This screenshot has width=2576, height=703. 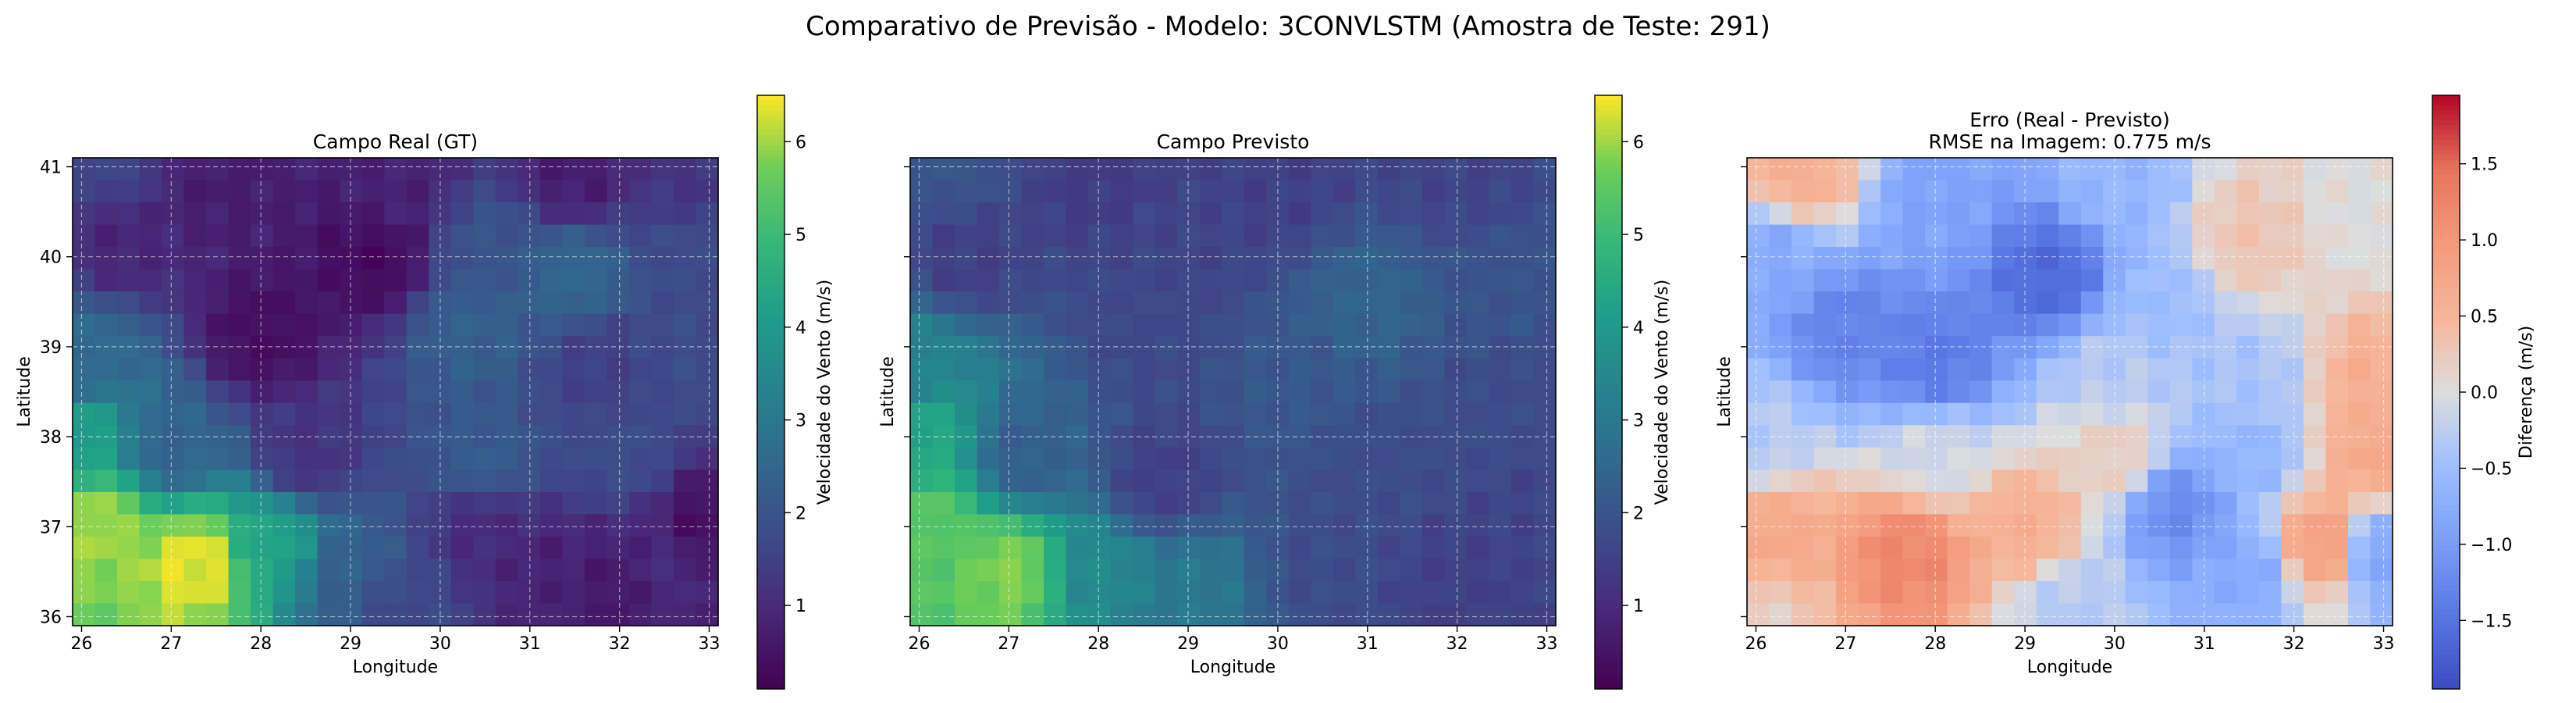 I want to click on colorbar-tick-label: 1.0, so click(x=2484, y=241).